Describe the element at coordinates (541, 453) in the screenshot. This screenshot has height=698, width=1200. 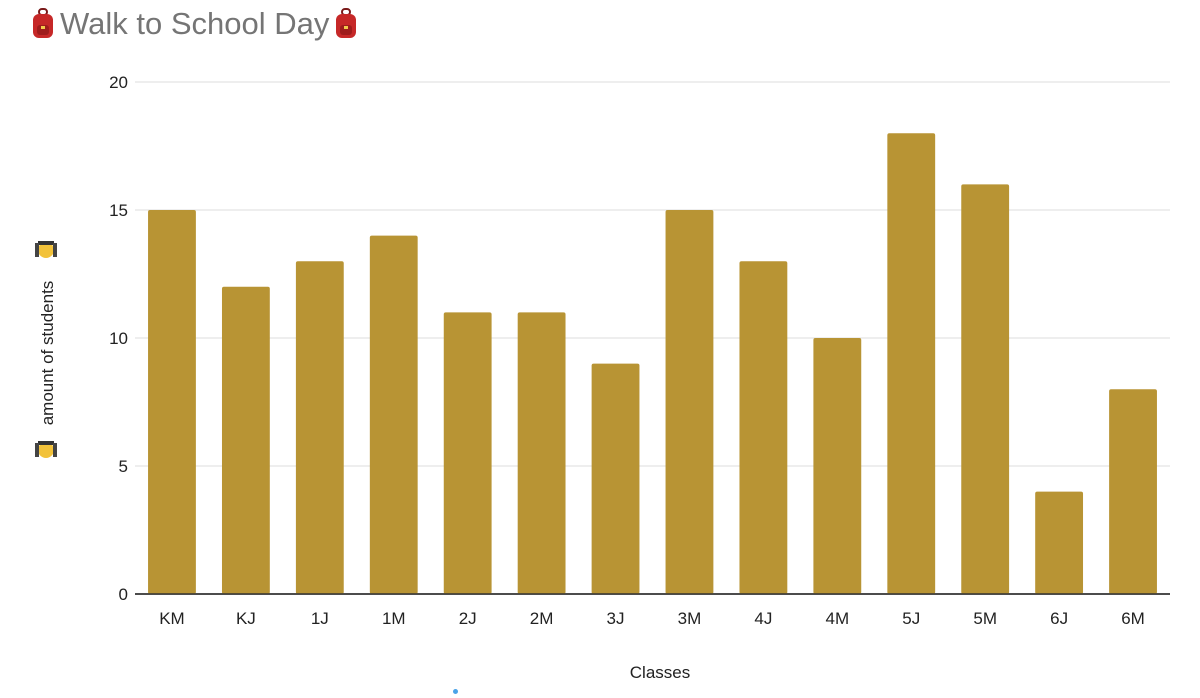
I see `bar-2m` at that location.